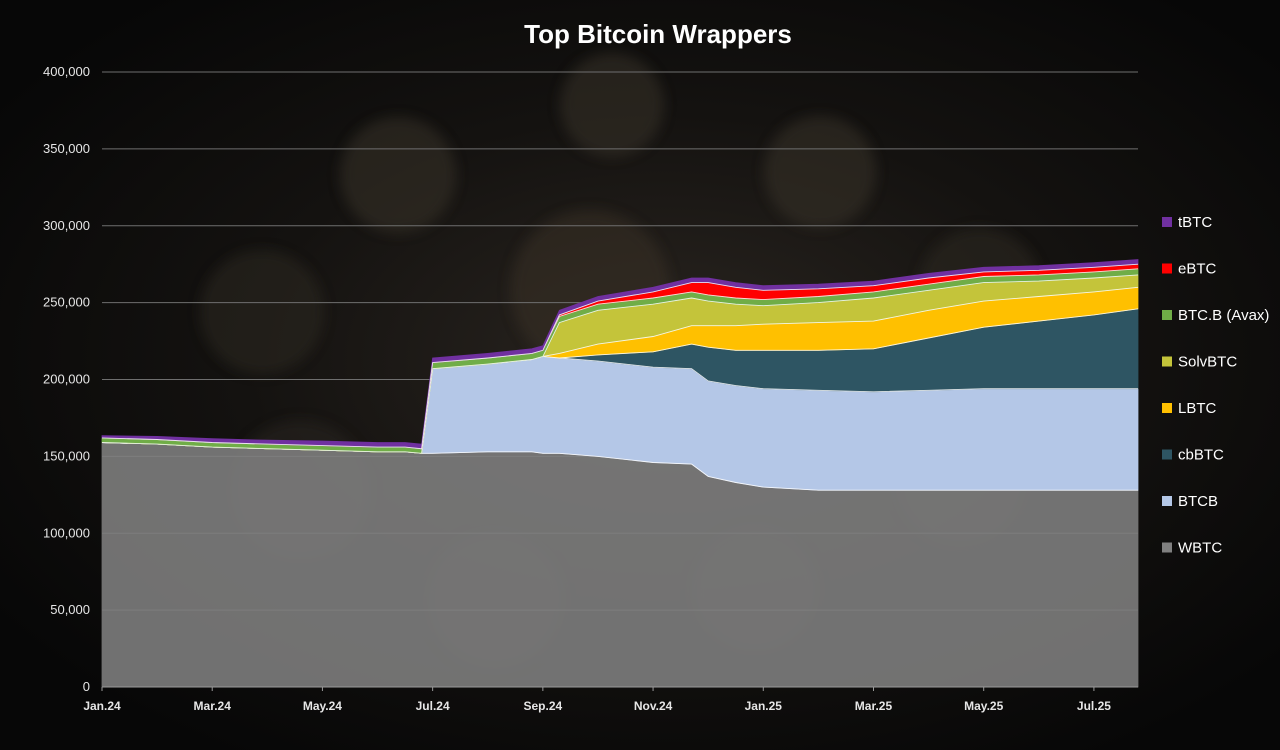  I want to click on y-tick-label: 250,000, so click(66, 302).